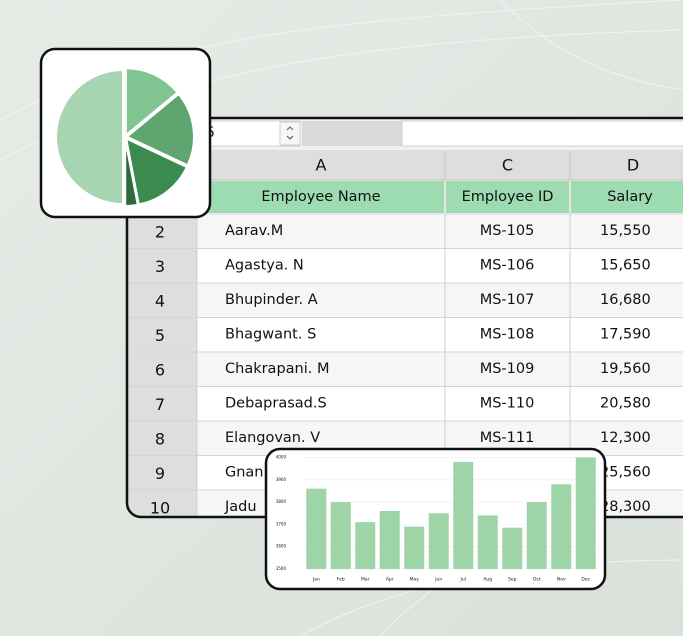 The width and height of the screenshot is (683, 636). I want to click on salary: 28,300, so click(625, 507).